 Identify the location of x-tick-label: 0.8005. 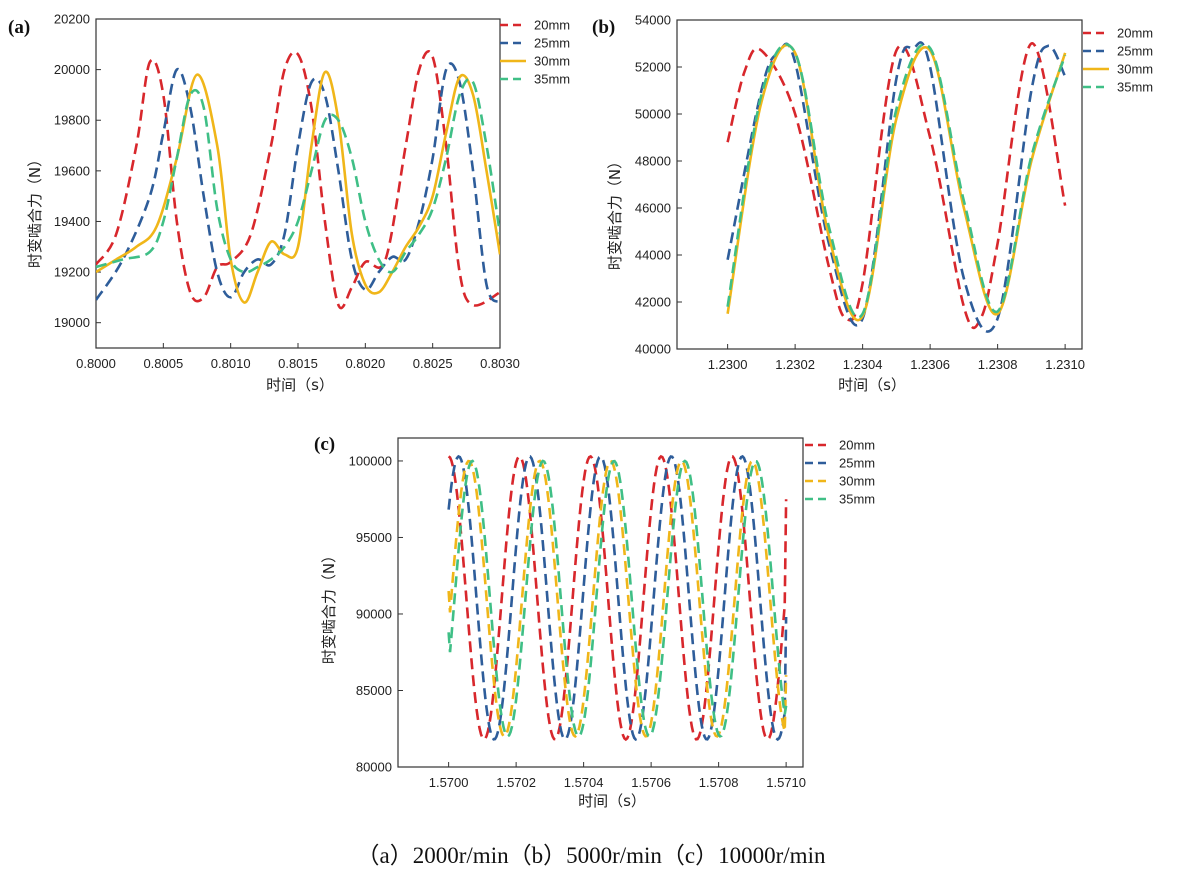
(163, 363).